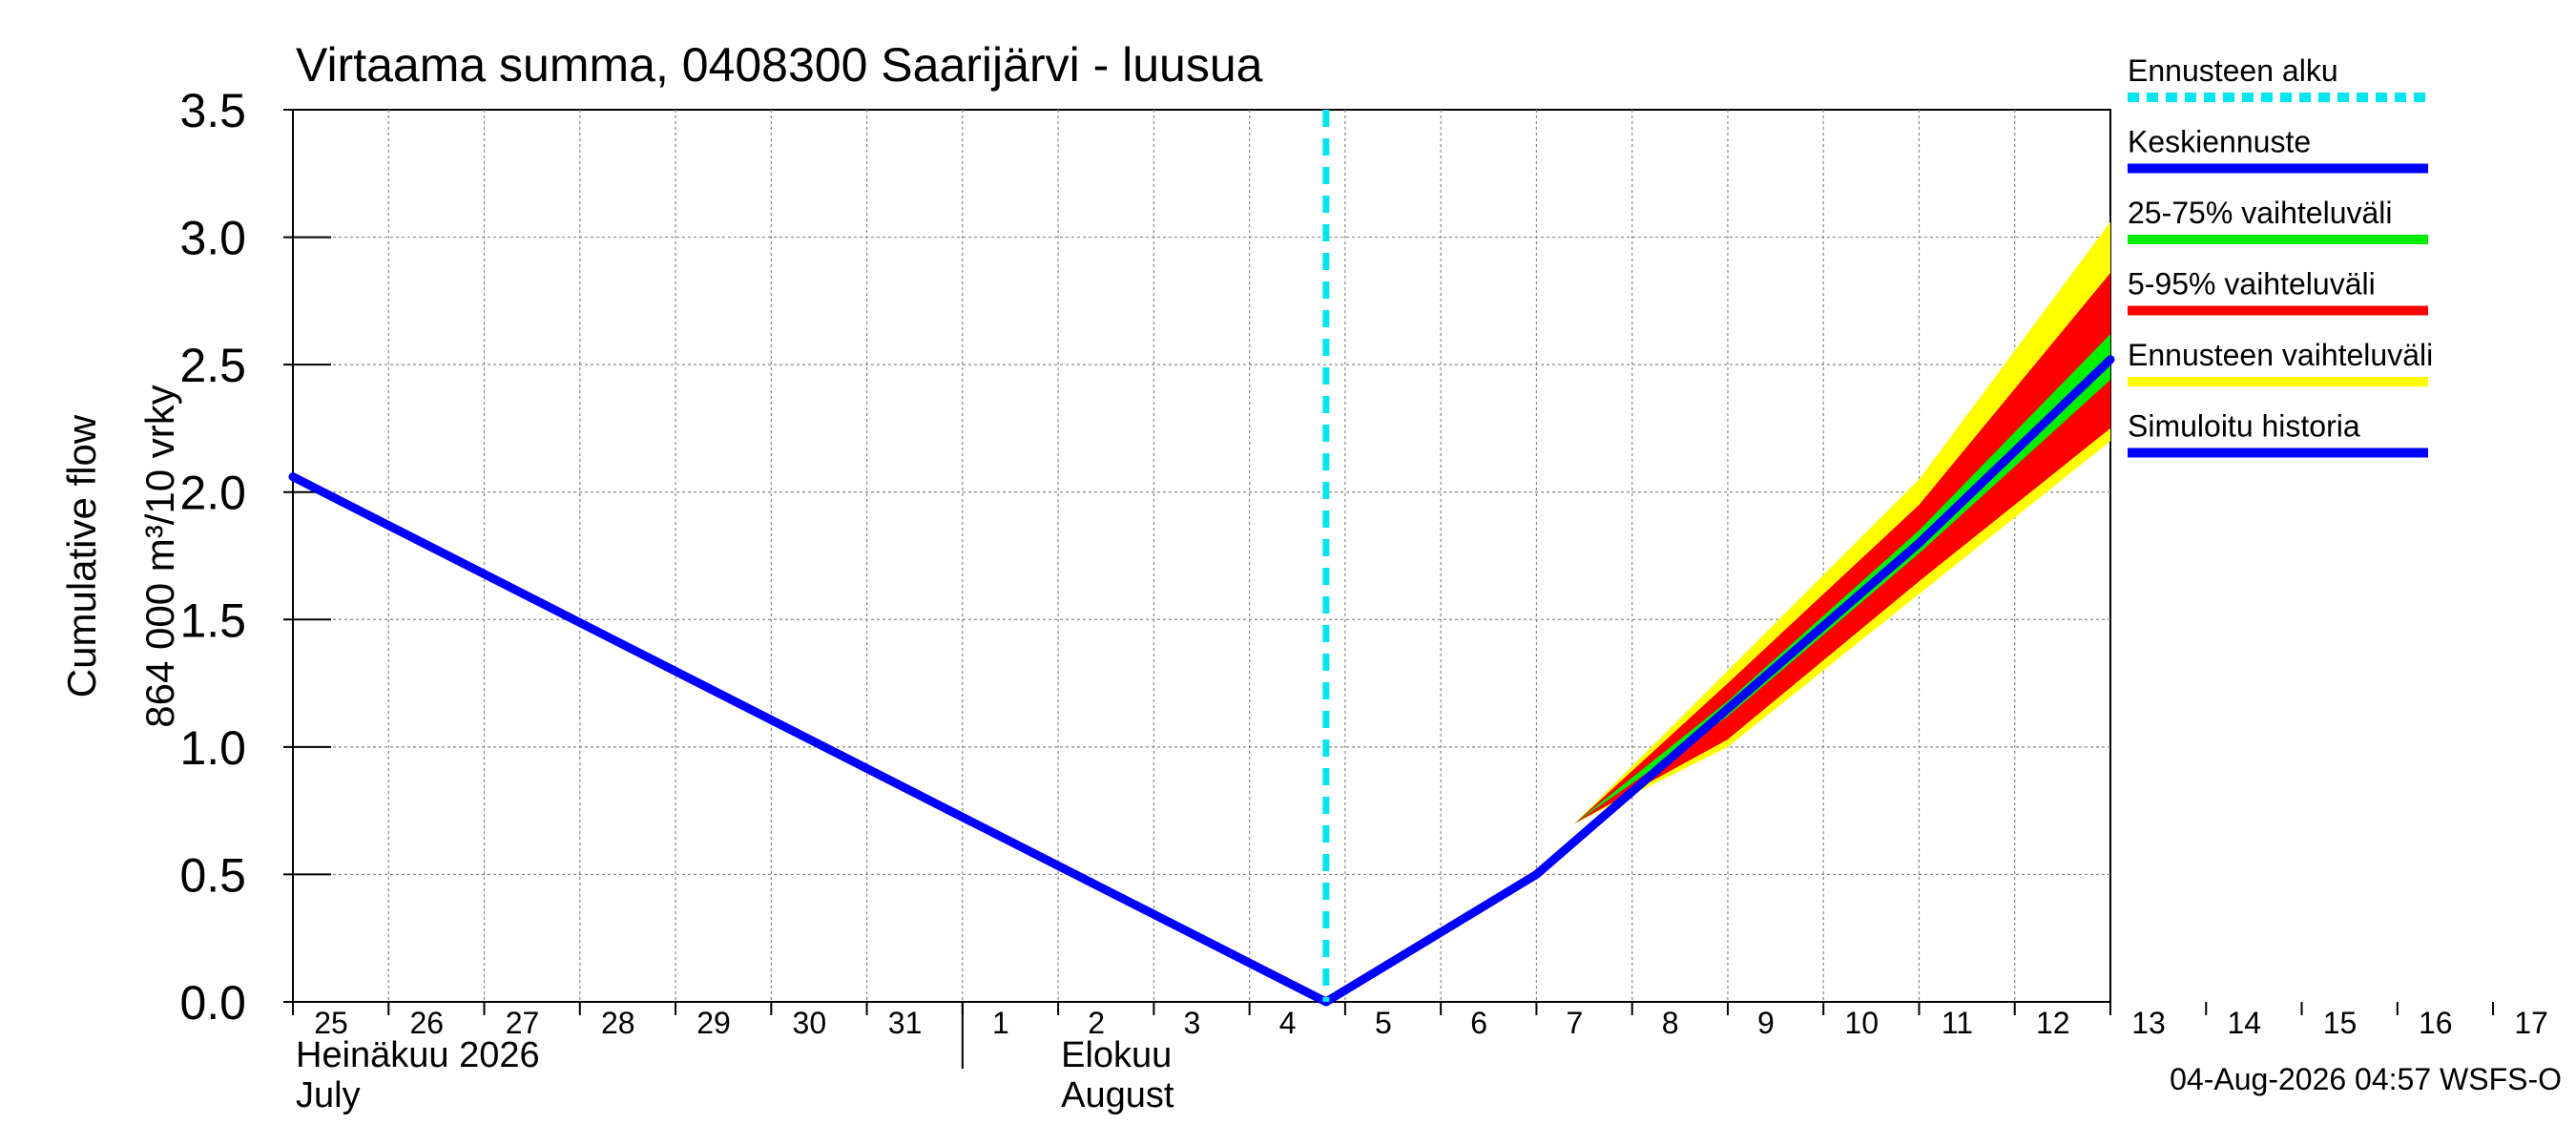  Describe the element at coordinates (810, 1023) in the screenshot. I see `x-tick-label: 30` at that location.